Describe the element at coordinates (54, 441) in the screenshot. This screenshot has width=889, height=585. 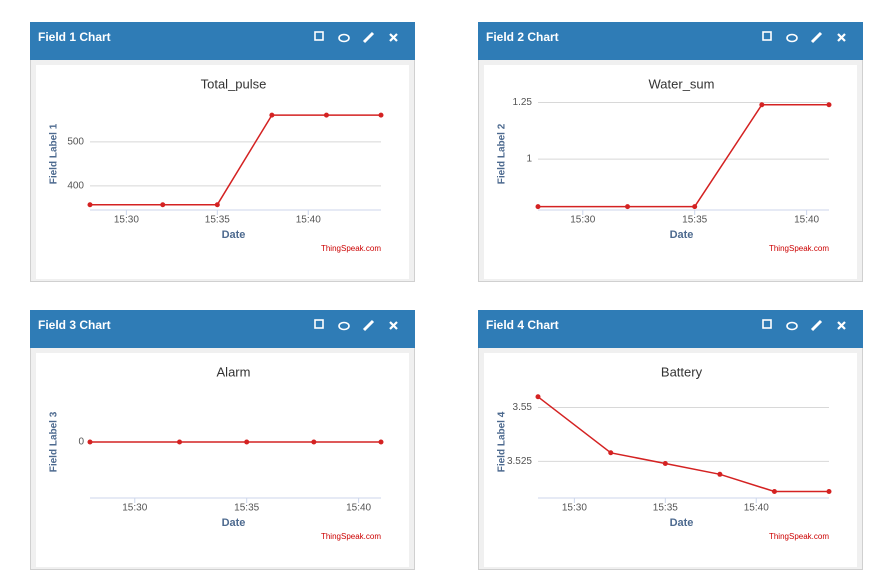
I see `y-axis-label: Field Label 3` at that location.